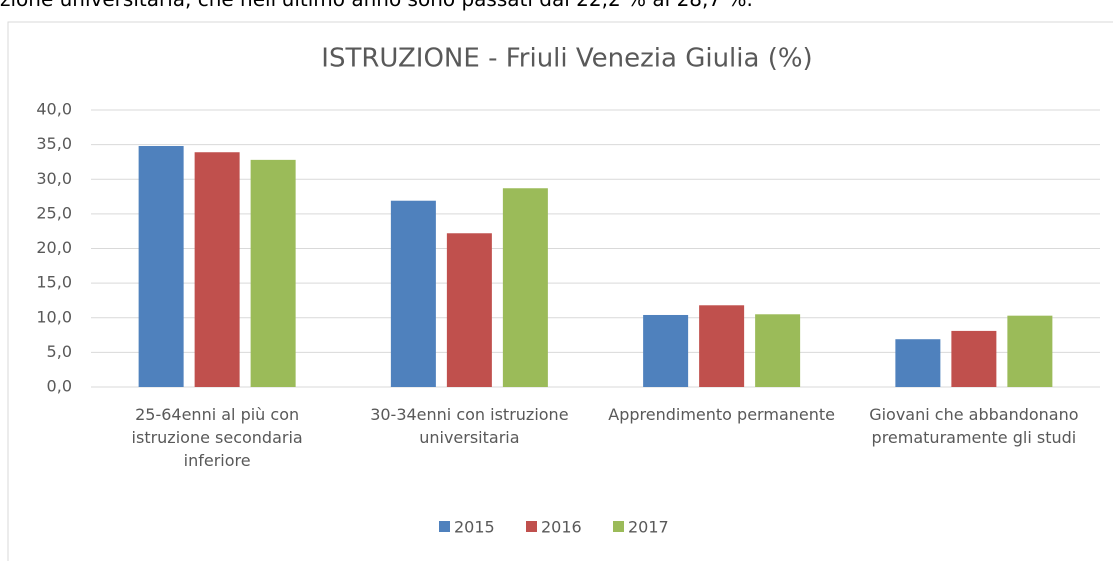 The image size is (1113, 561). What do you see at coordinates (54, 247) in the screenshot?
I see `y-tick-label: 20,0` at bounding box center [54, 247].